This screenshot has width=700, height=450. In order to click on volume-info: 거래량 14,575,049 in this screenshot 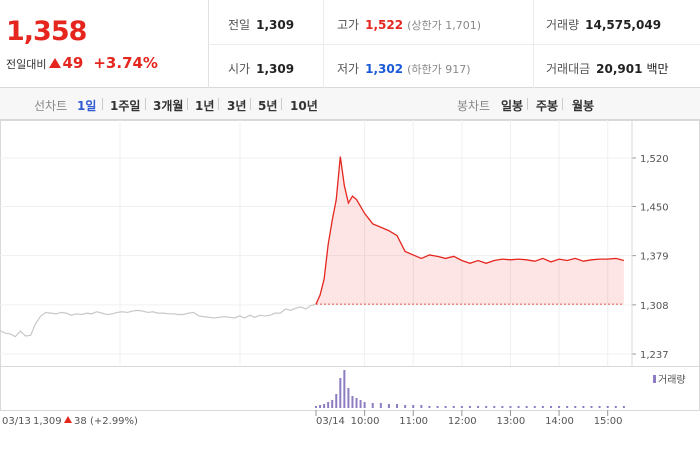, I will do `click(604, 25)`.